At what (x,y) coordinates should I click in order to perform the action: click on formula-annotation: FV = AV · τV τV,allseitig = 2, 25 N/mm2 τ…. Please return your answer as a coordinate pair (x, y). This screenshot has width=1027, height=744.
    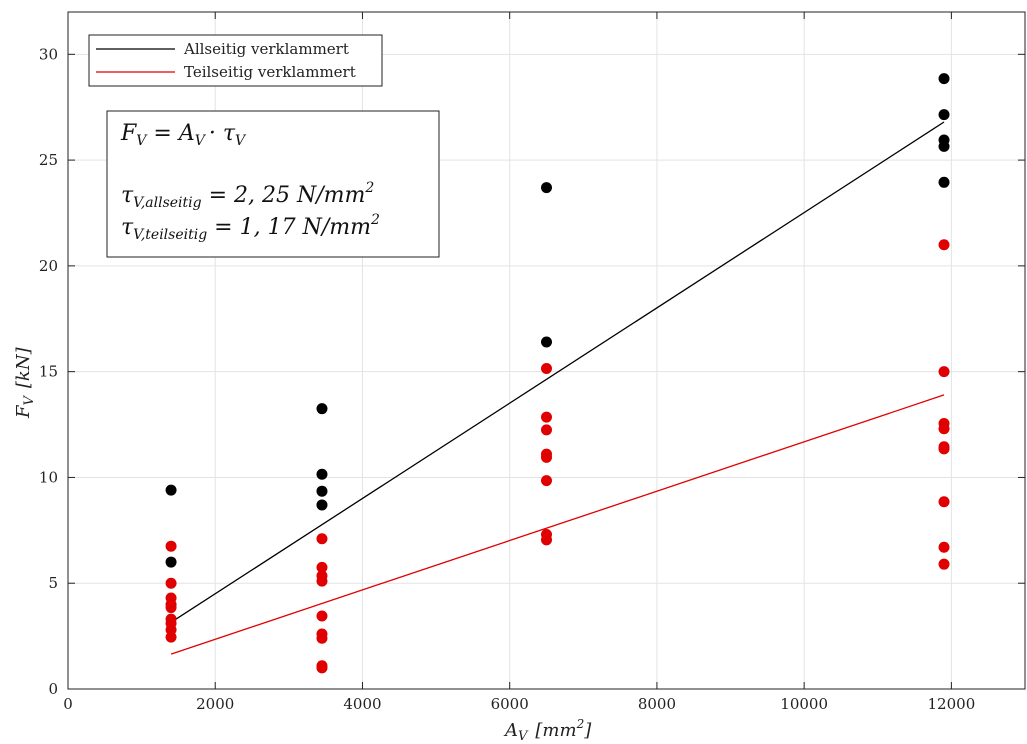
    Looking at the image, I should click on (273, 184).